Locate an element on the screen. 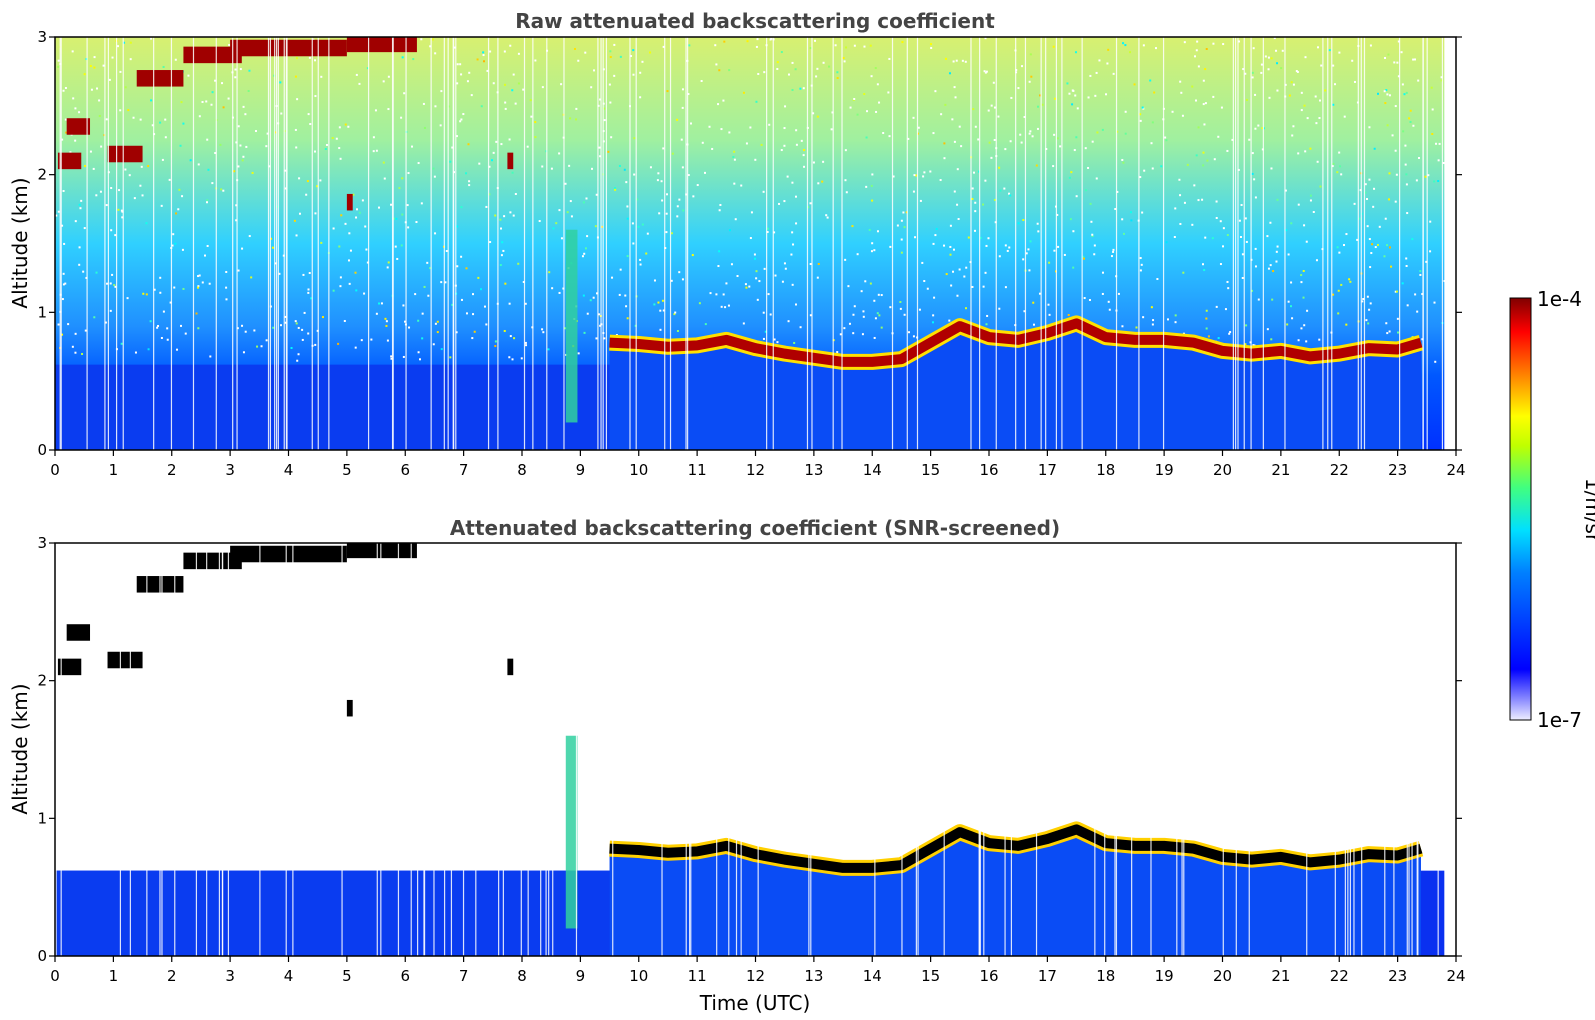 This screenshot has height=1020, width=1595. x-tick-label: 0 is located at coordinates (55, 976).